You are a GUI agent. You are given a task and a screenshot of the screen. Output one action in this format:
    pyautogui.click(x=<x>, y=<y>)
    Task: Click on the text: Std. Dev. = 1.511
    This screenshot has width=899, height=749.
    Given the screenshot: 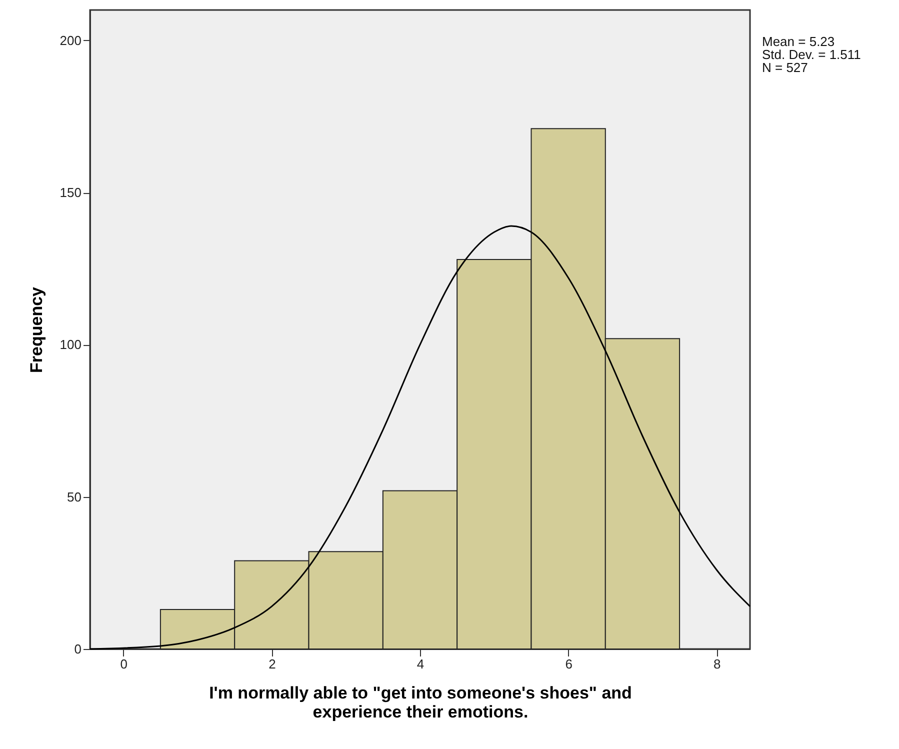 What is the action you would take?
    pyautogui.click(x=811, y=54)
    